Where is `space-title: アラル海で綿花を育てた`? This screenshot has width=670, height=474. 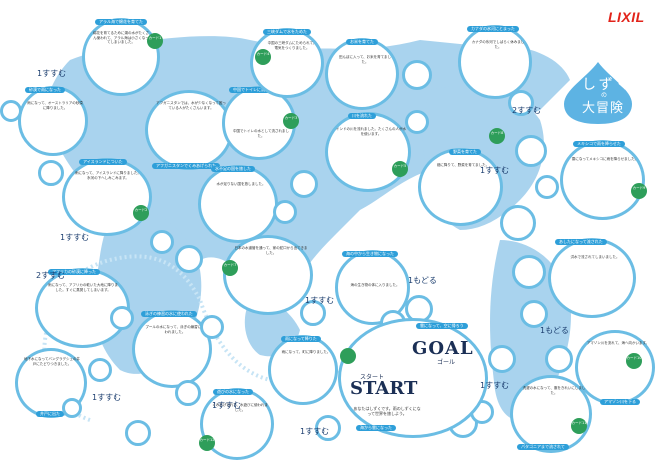 space-title: アラル海で綿花を育てた is located at coordinates (121, 22).